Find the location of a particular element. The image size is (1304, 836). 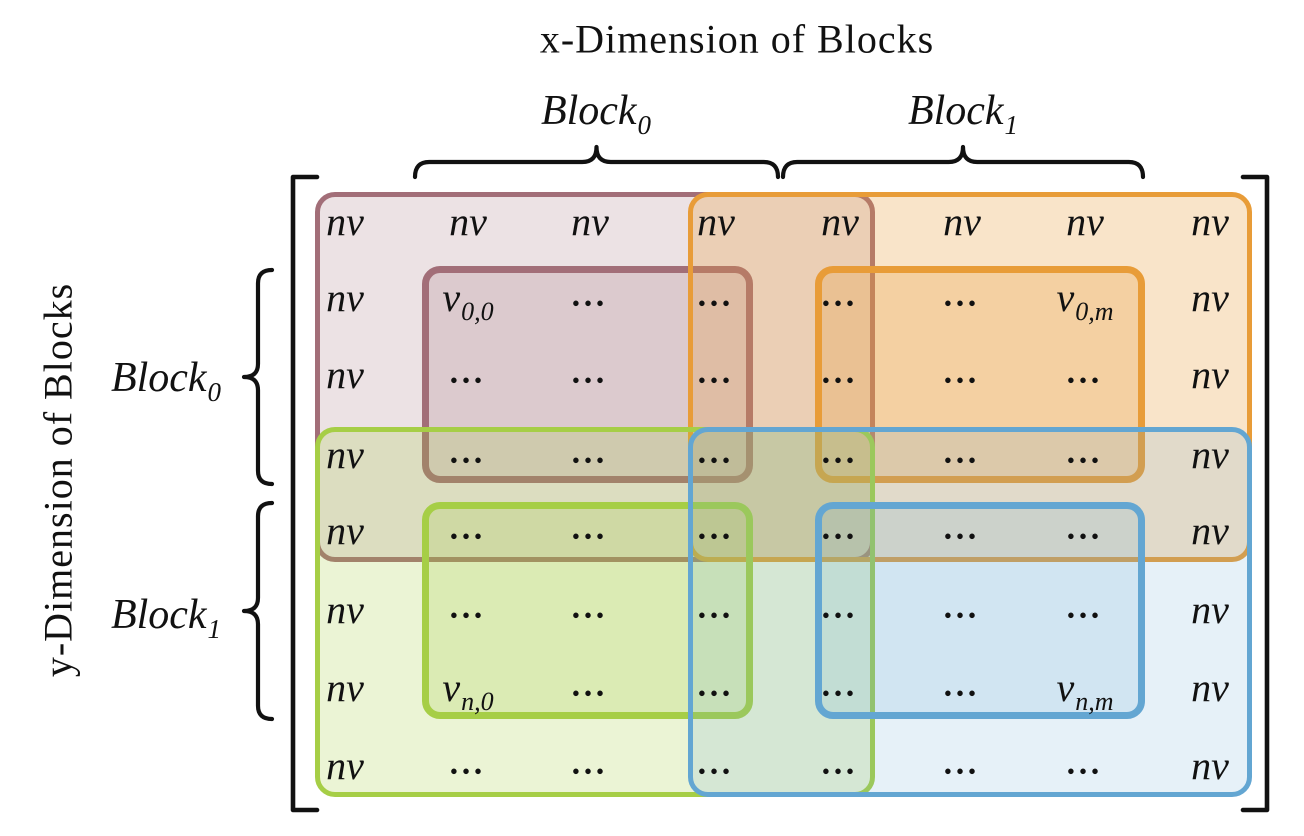

x-block0-label-subscript: 0 is located at coordinates (644, 125).